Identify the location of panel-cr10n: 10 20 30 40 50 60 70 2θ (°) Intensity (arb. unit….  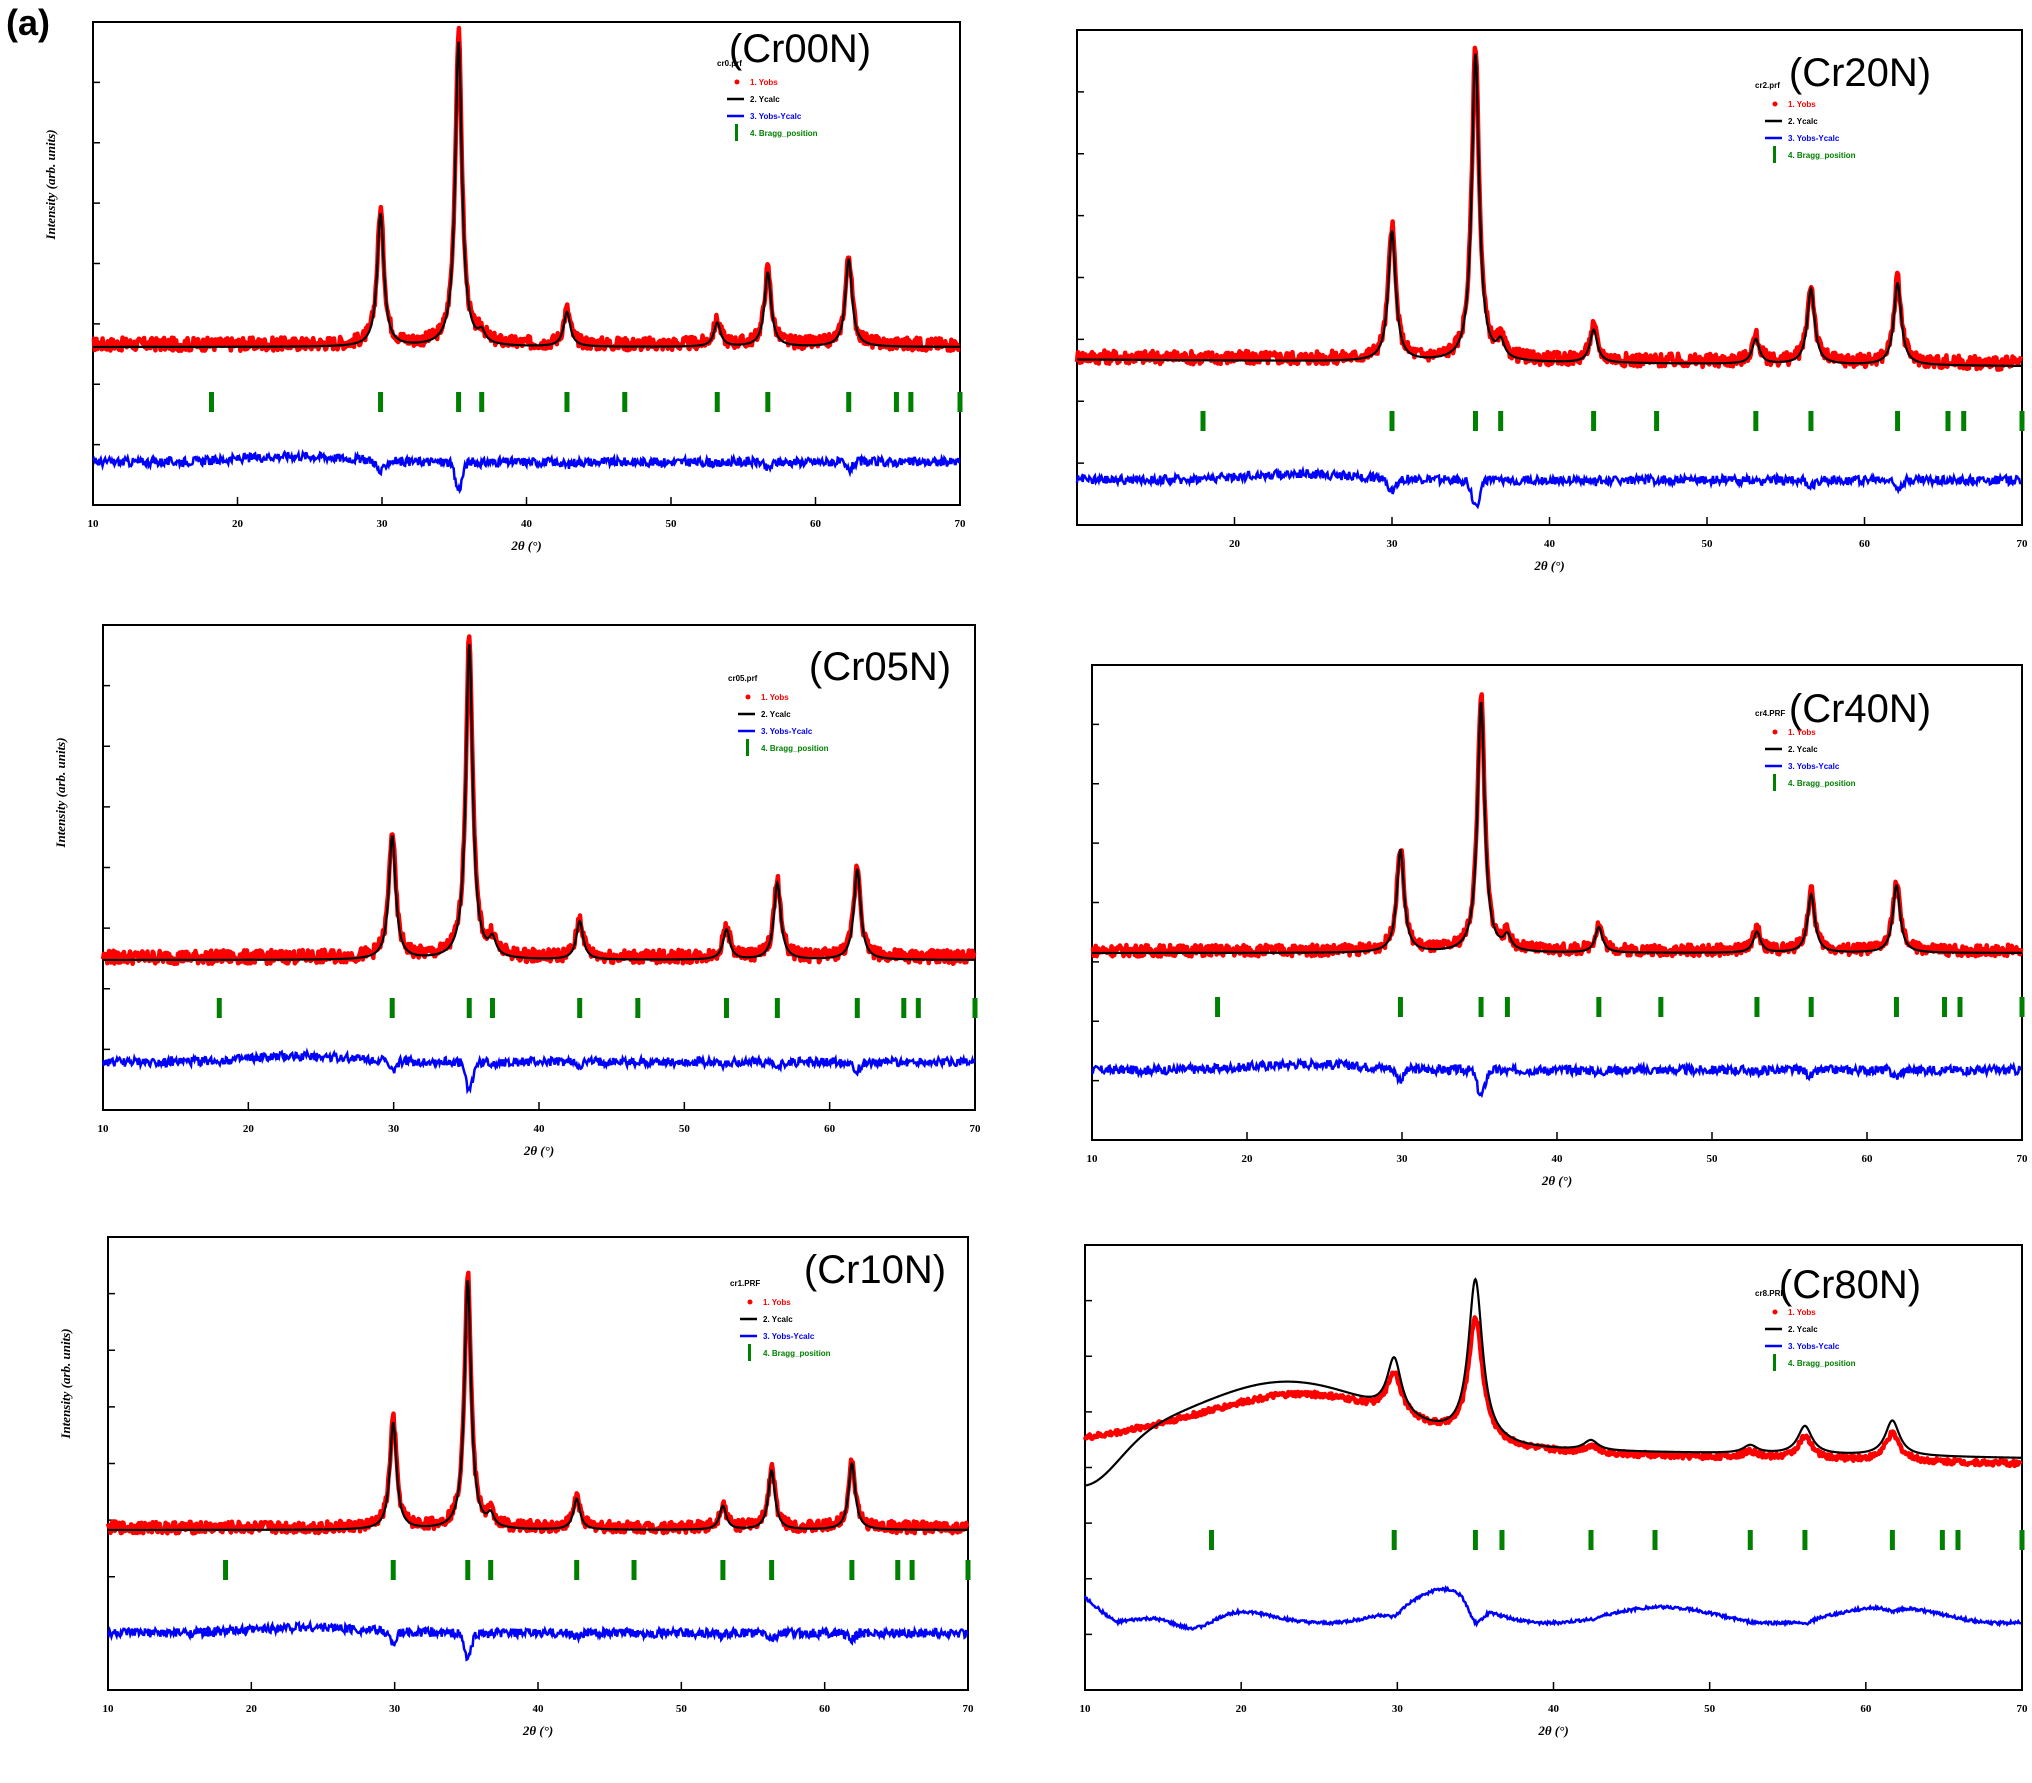
(516, 1487).